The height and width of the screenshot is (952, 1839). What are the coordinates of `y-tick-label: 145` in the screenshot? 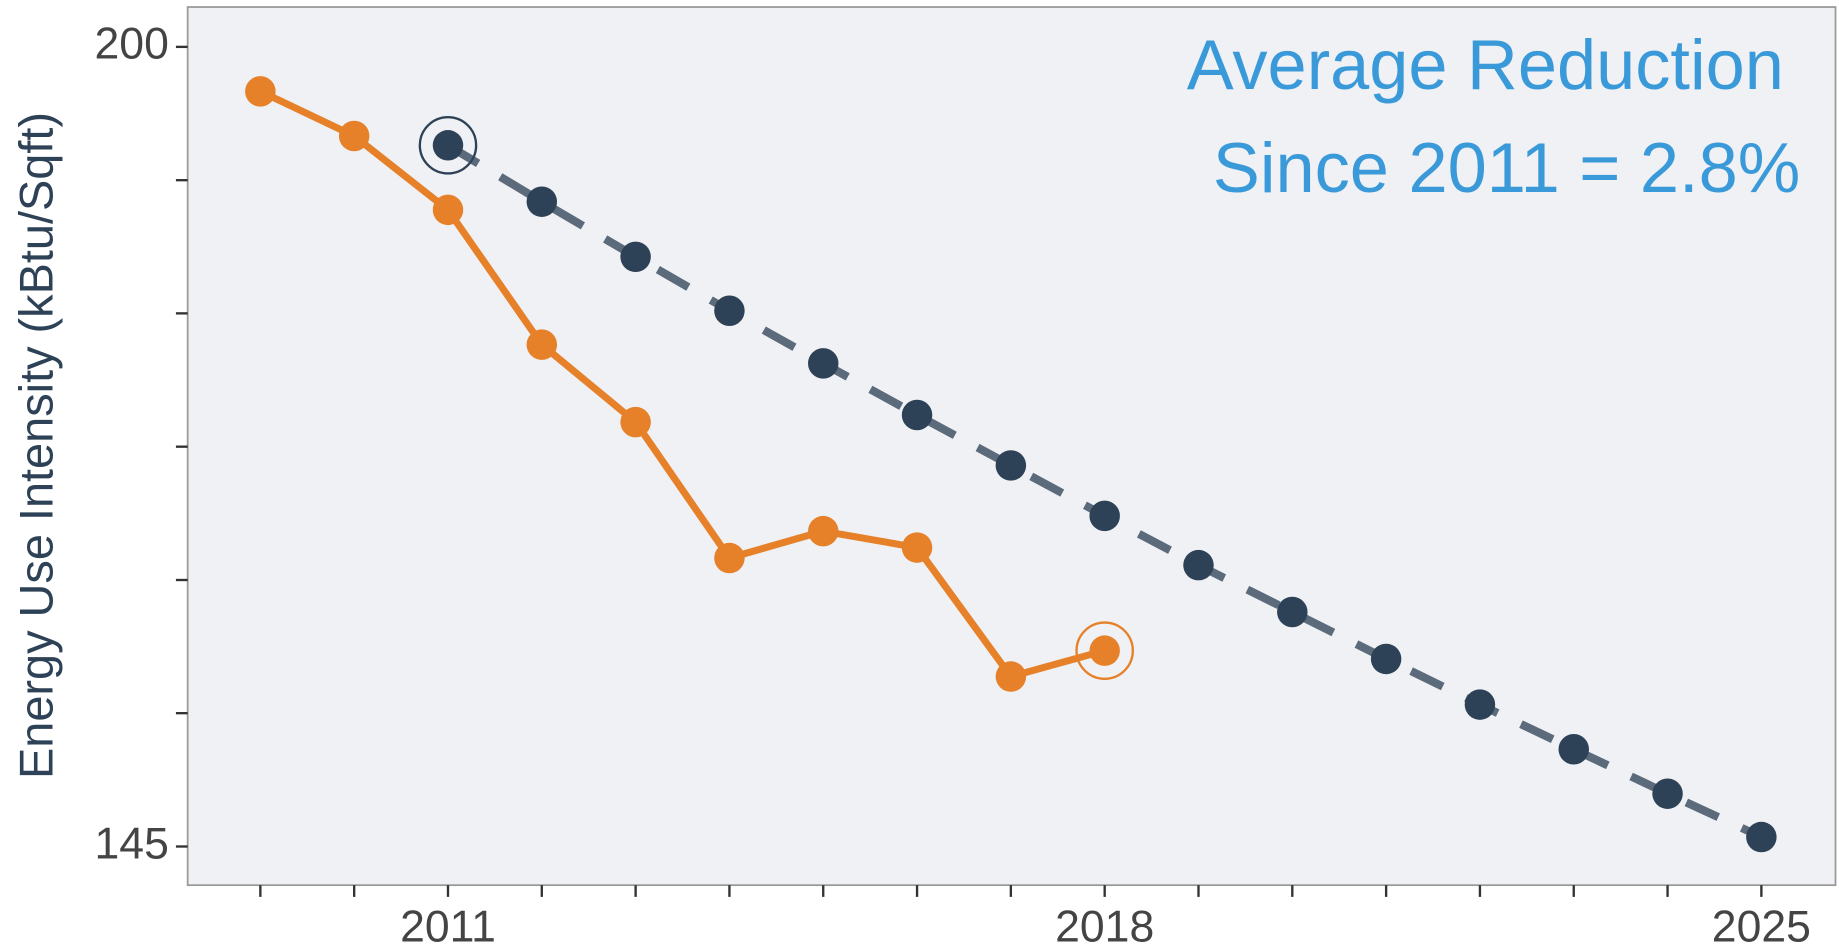 It's located at (132, 843).